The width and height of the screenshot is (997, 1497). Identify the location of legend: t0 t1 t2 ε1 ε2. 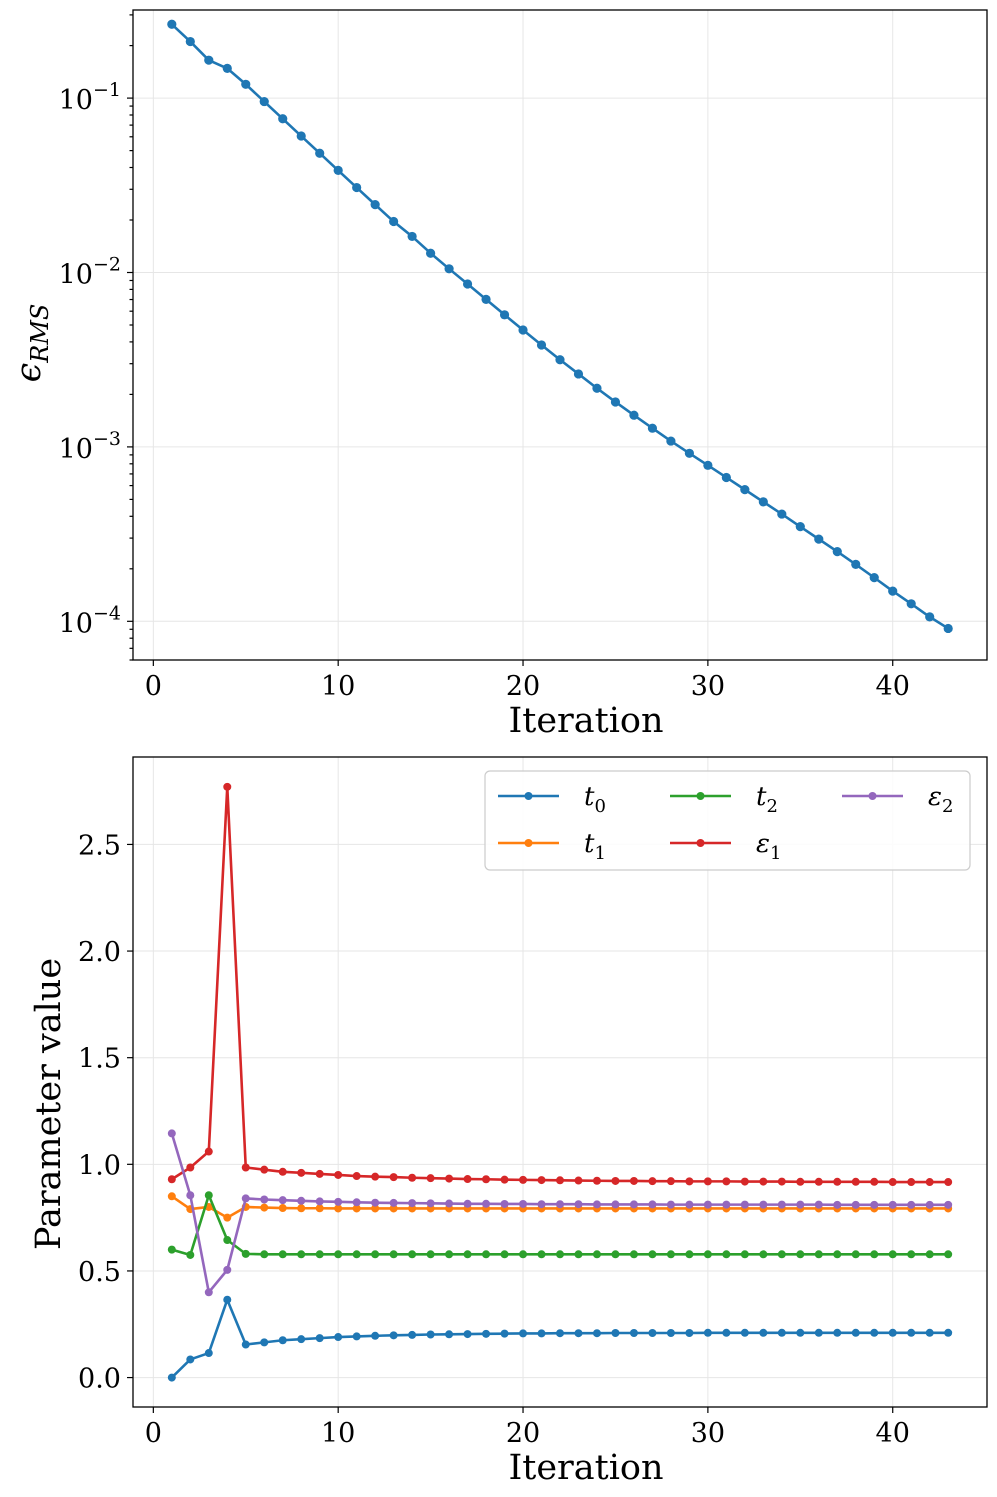
(727, 820).